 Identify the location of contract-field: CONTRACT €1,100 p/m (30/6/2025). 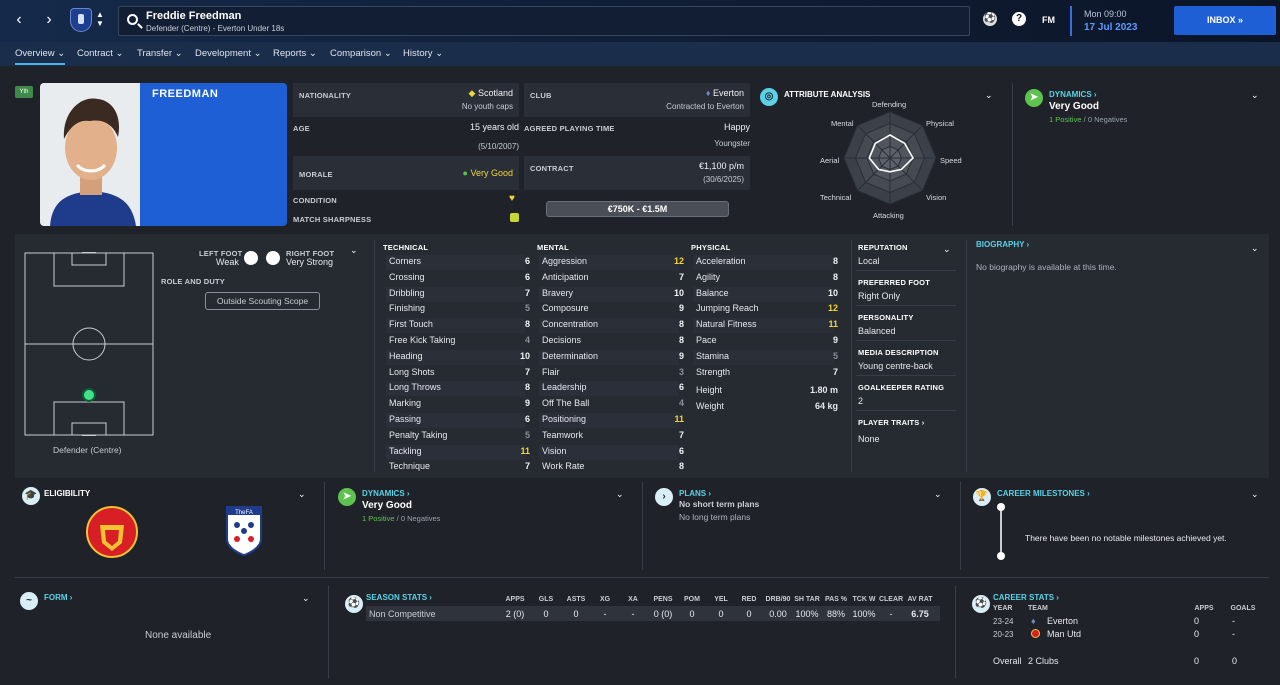
(637, 173).